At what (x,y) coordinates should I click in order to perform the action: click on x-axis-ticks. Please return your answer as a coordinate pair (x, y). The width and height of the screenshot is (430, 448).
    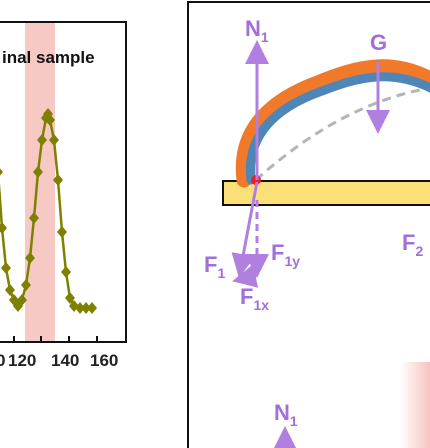
    Looking at the image, I should click on (55, 339).